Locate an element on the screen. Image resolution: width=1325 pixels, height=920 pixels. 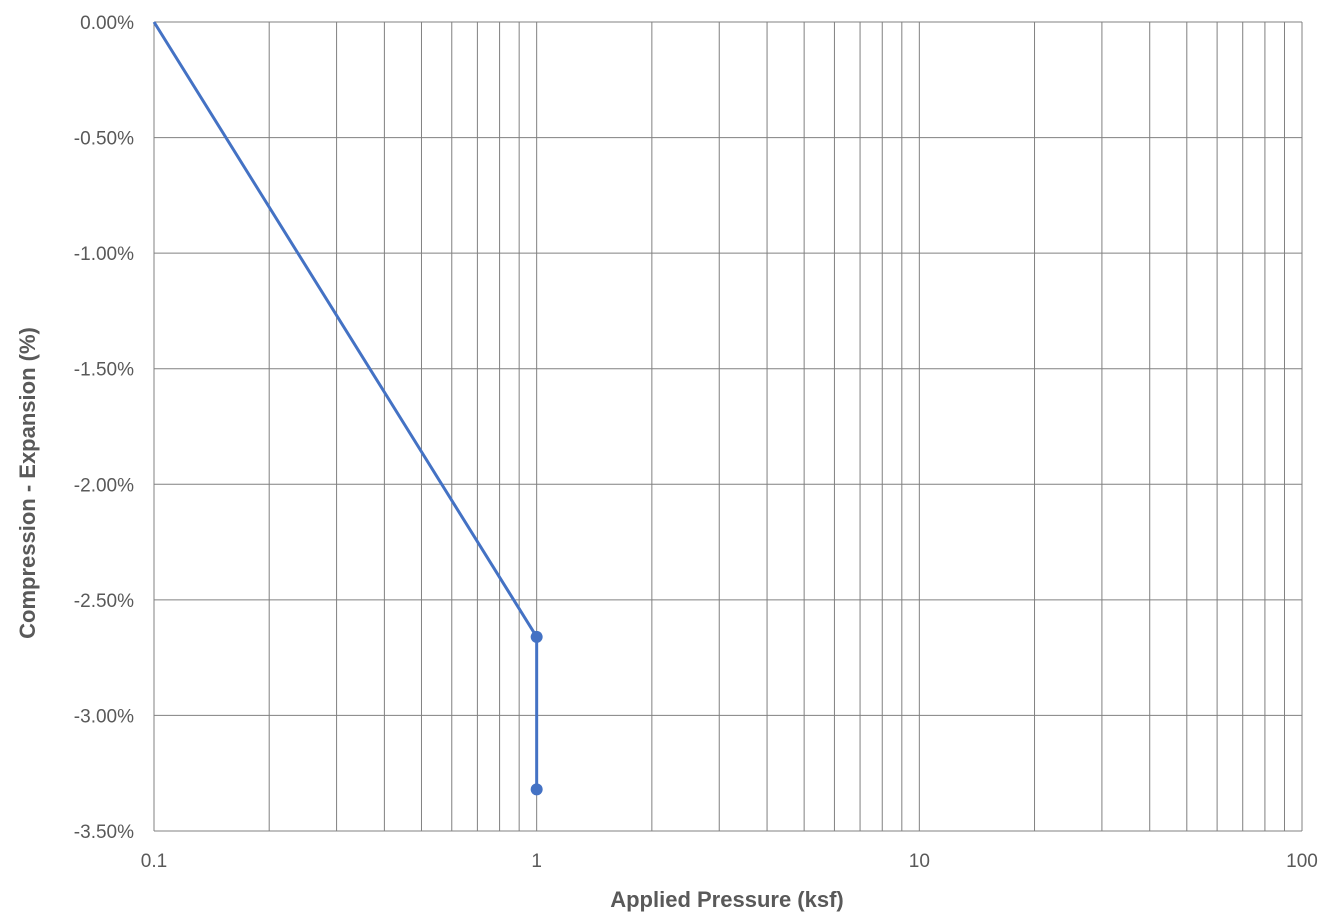
x-tick-label: 100 is located at coordinates (1302, 861).